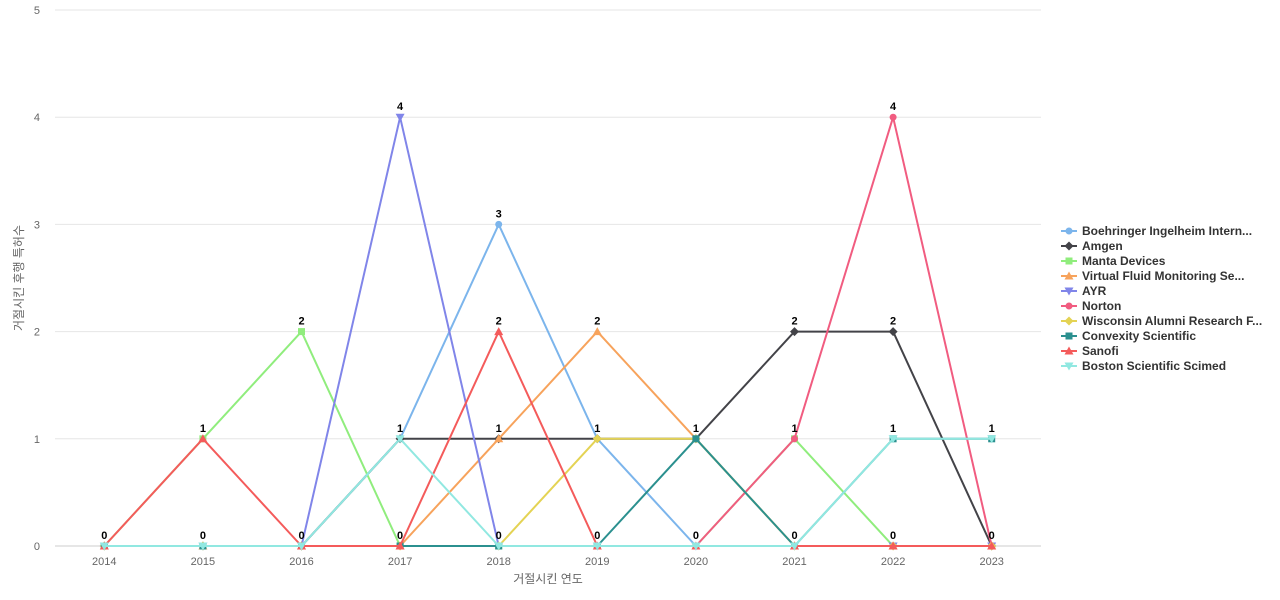  What do you see at coordinates (104, 562) in the screenshot?
I see `x-tick-label: 2014` at bounding box center [104, 562].